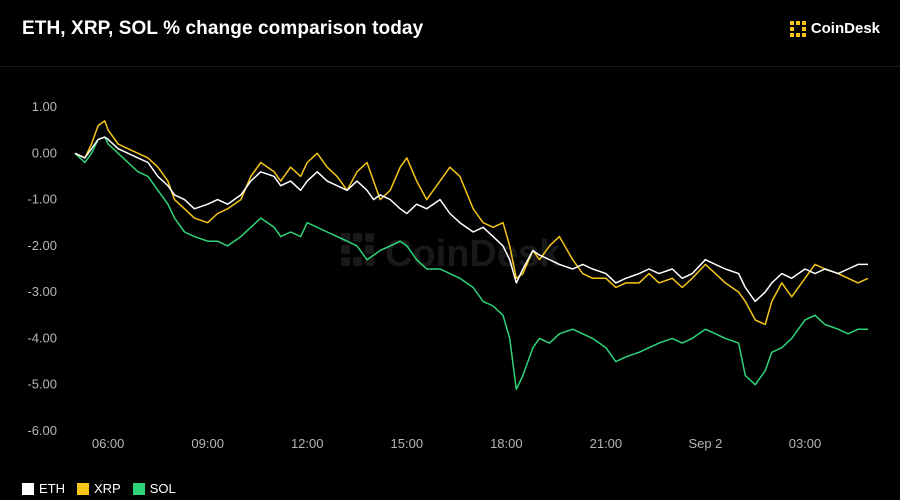  What do you see at coordinates (138, 488) in the screenshot?
I see `legend-swatch-sol` at bounding box center [138, 488].